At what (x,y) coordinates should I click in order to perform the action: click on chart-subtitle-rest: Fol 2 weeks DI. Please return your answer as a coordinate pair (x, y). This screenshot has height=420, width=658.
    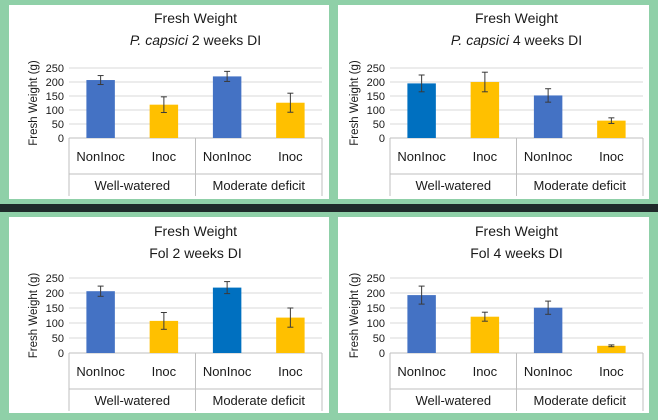
    Looking at the image, I should click on (195, 253).